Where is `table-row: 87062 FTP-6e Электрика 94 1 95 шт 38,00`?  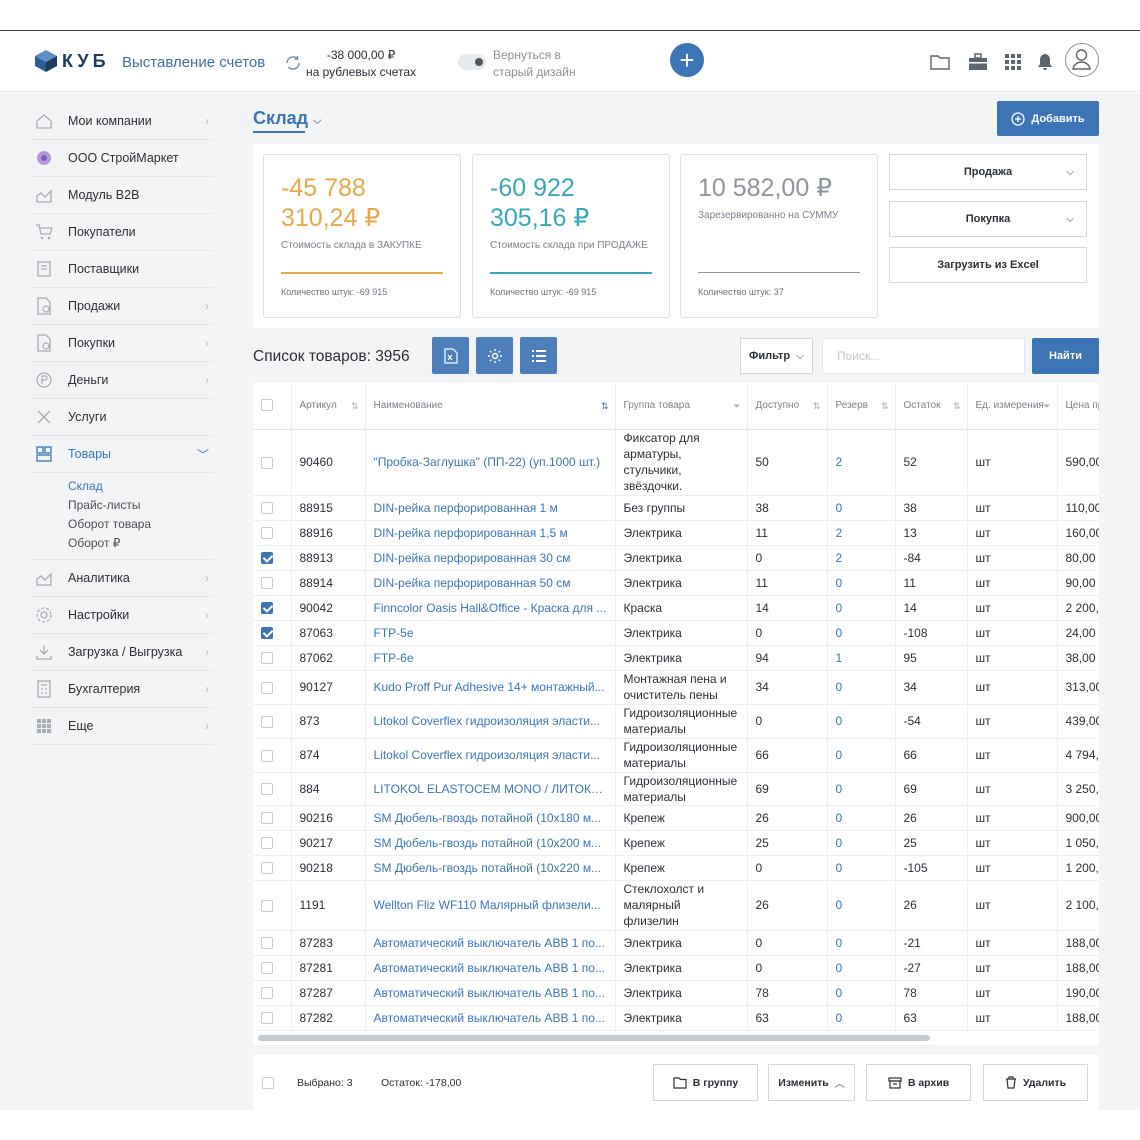
table-row: 87062 FTP-6e Электрика 94 1 95 шт 38,00 is located at coordinates (676, 658).